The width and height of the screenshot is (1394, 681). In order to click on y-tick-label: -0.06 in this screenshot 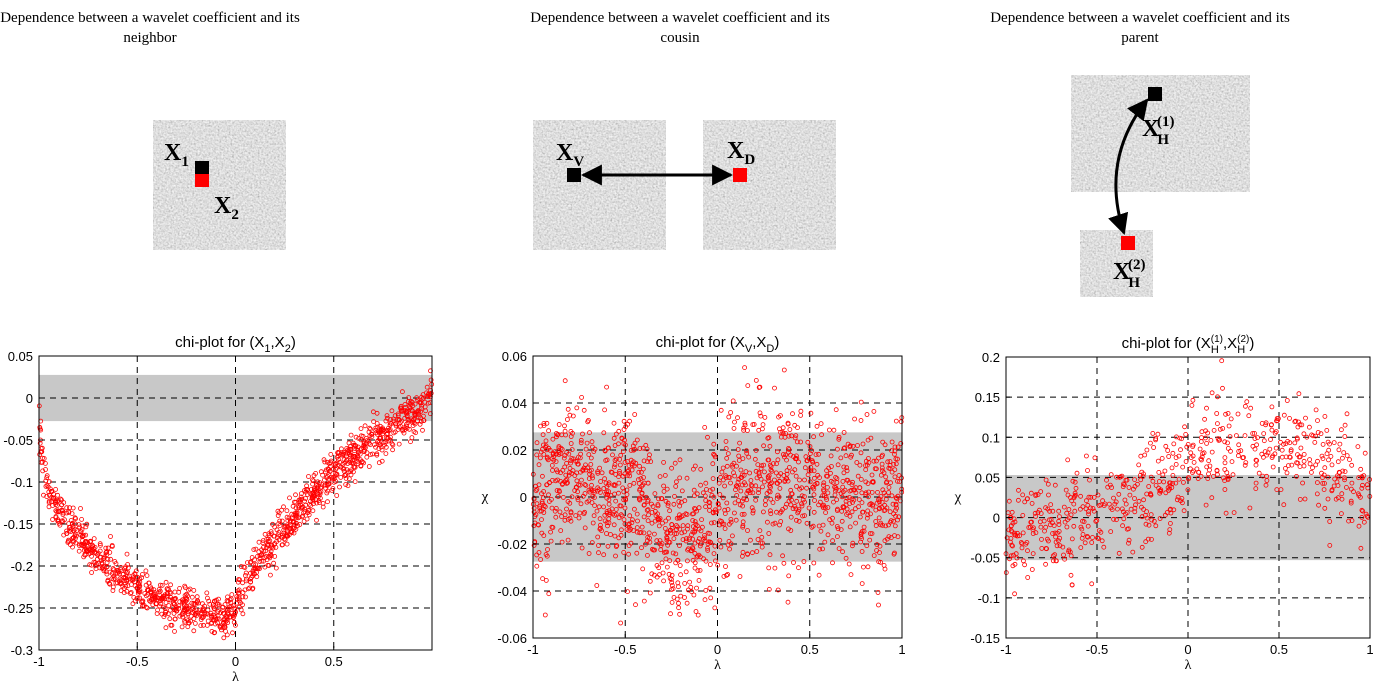, I will do `click(512, 638)`.